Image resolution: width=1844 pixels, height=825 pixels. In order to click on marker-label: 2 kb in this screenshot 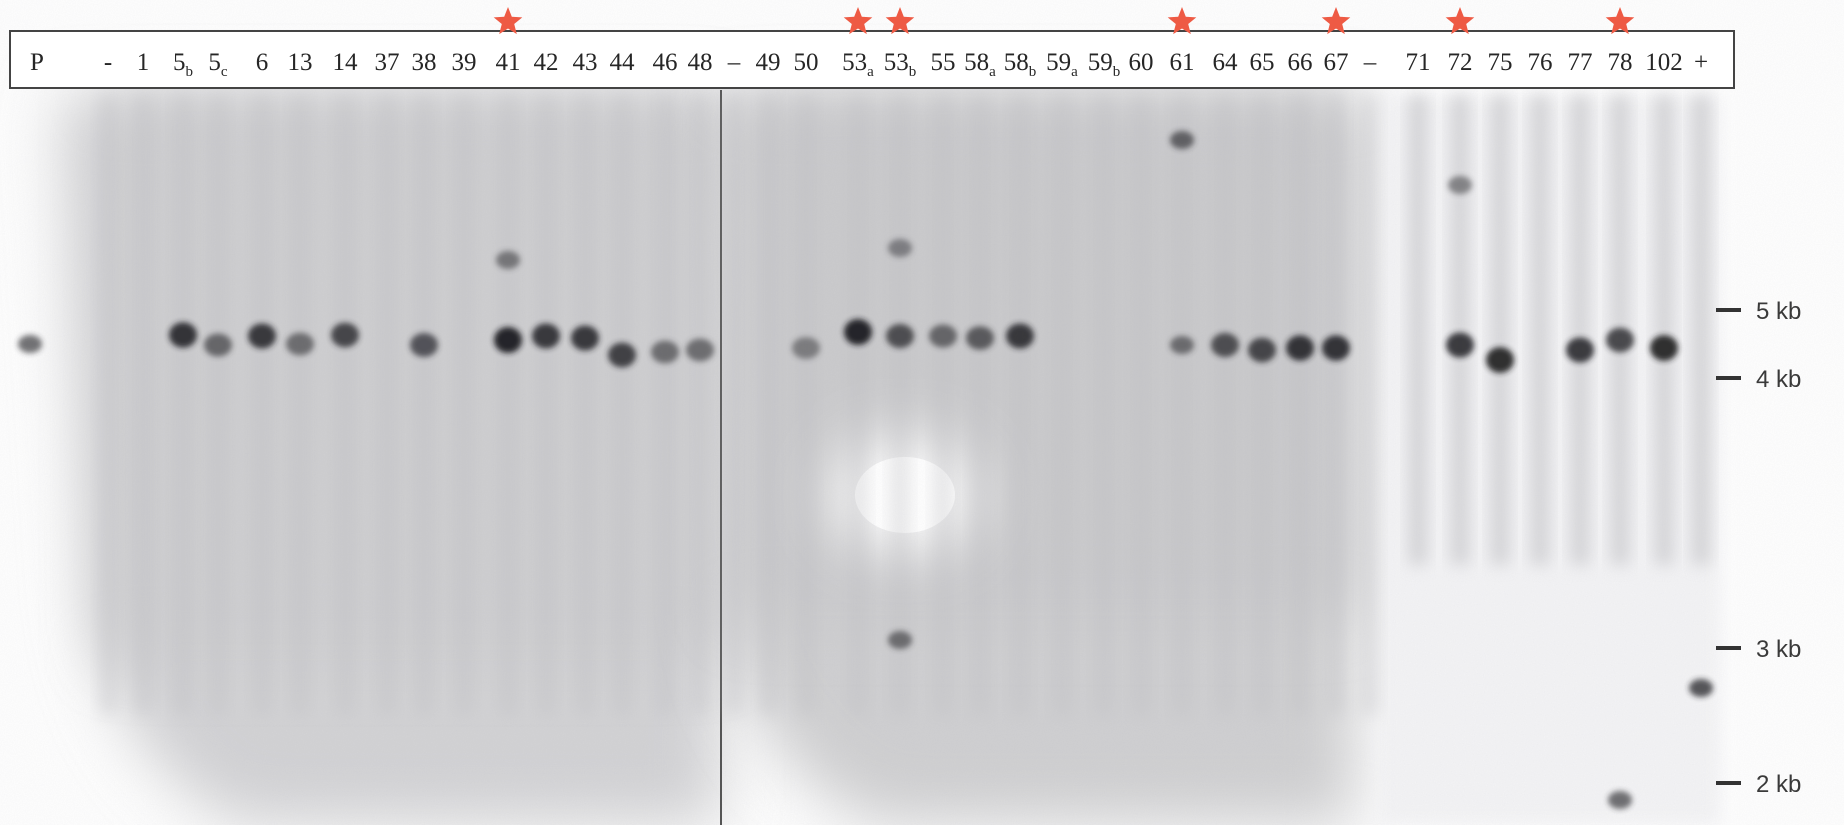, I will do `click(1778, 784)`.